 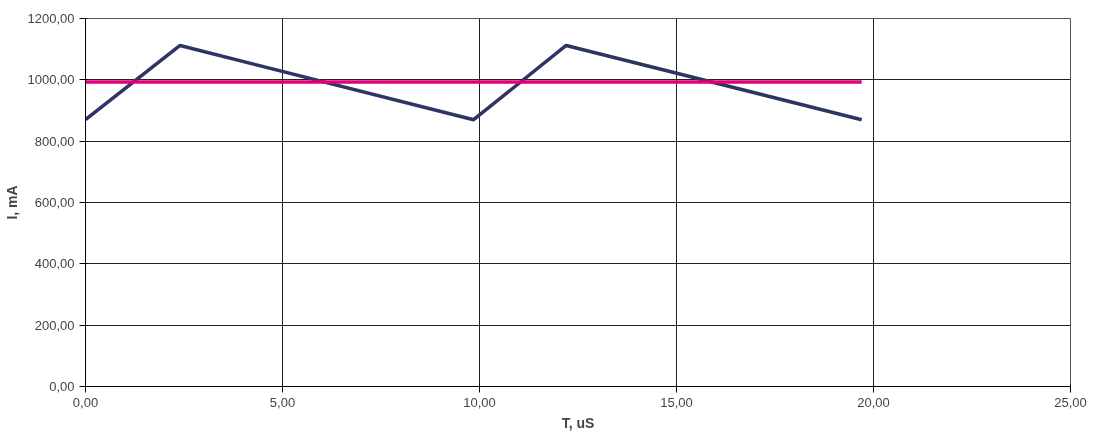 I want to click on x-tick-label: 5,00, so click(x=282, y=402).